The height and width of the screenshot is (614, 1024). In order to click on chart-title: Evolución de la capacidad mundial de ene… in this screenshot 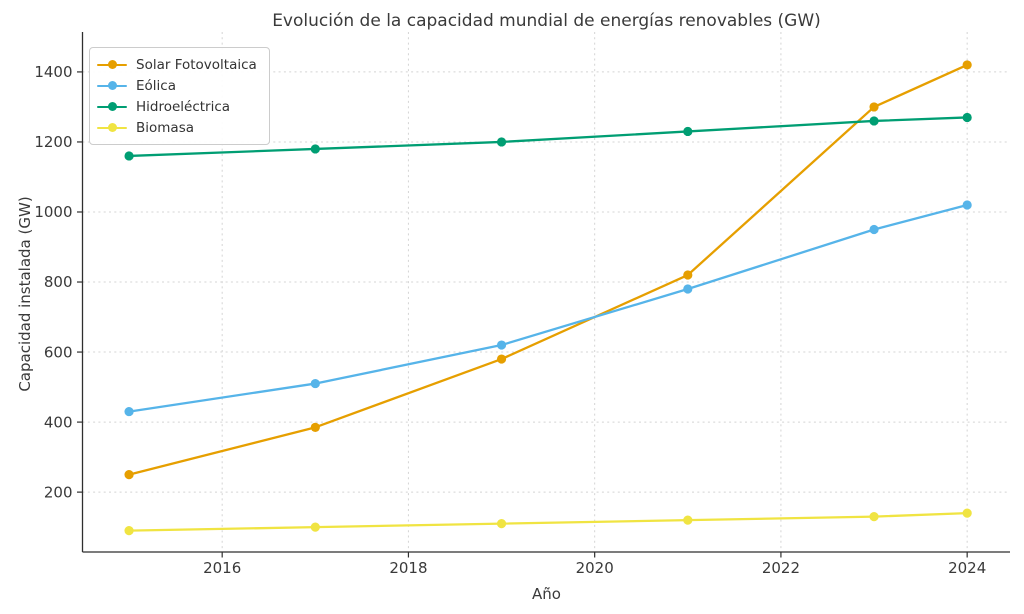, I will do `click(546, 21)`.